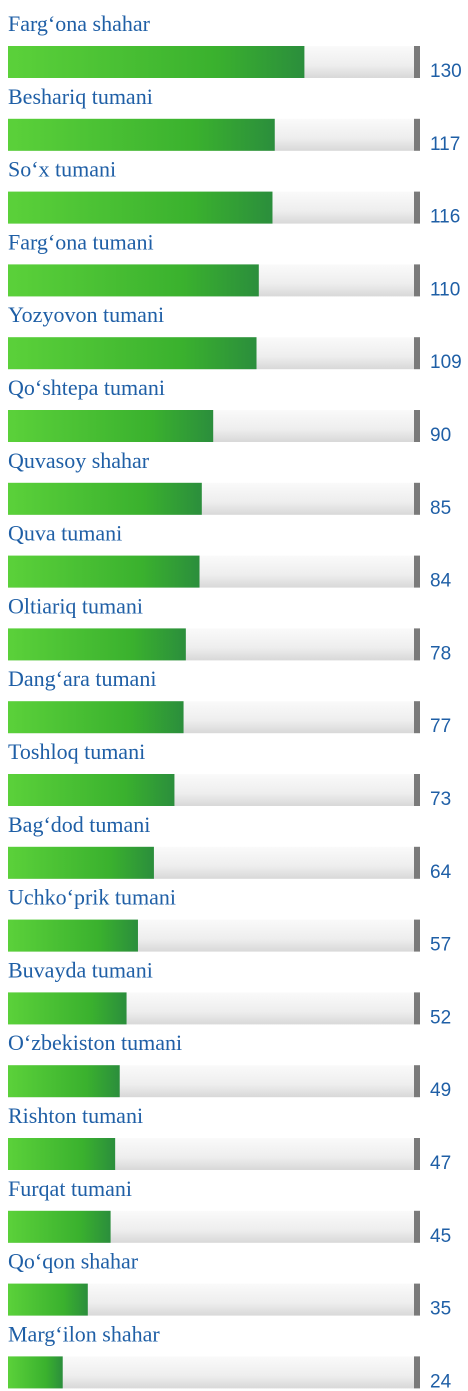 The height and width of the screenshot is (1391, 468). I want to click on value-label: 77, so click(440, 726).